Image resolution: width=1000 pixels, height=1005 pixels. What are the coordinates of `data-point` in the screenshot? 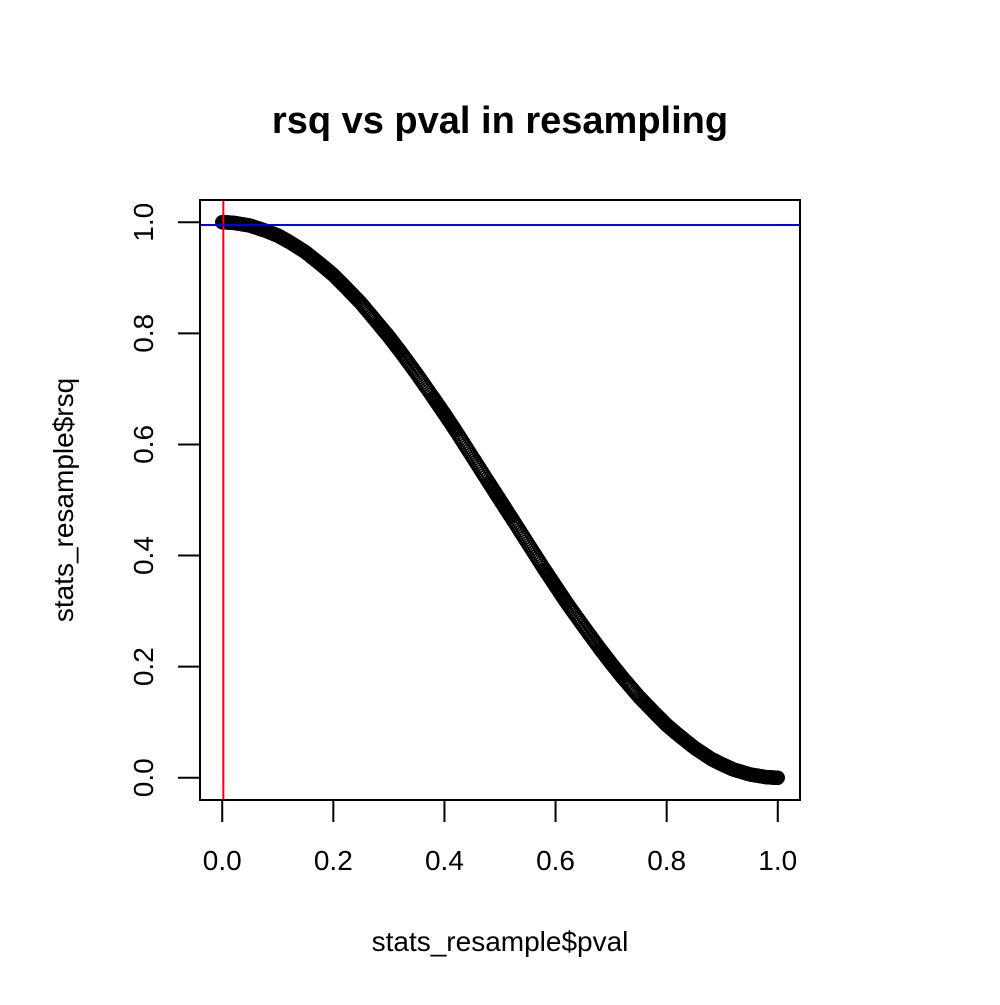 It's located at (777, 777).